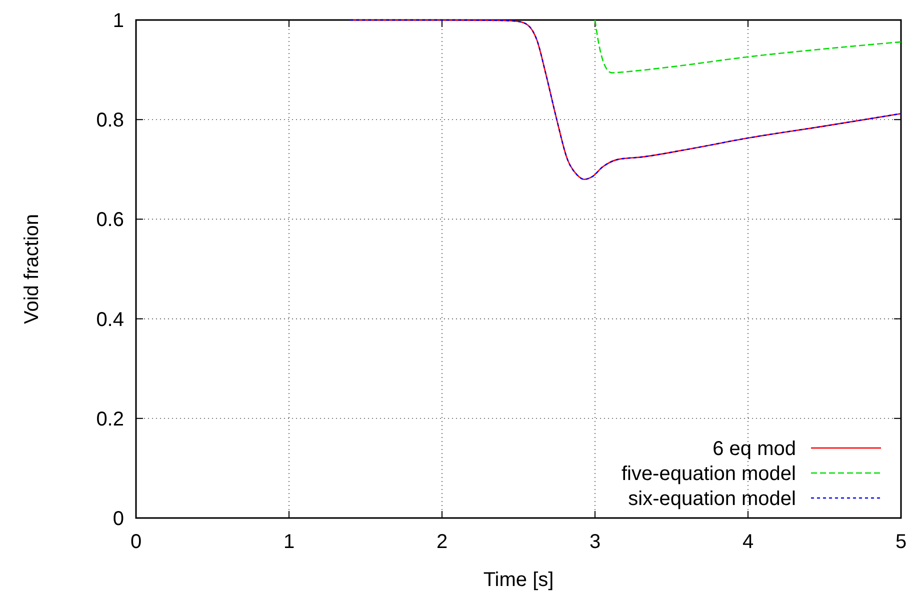  I want to click on x-tick-label: 0, so click(136, 542).